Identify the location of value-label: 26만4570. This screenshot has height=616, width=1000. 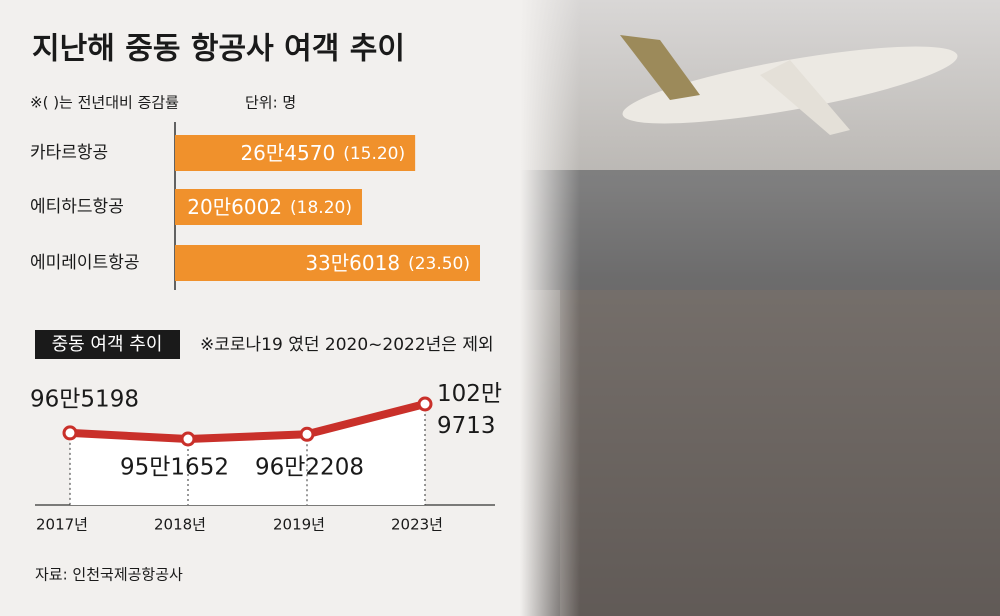
(287, 153).